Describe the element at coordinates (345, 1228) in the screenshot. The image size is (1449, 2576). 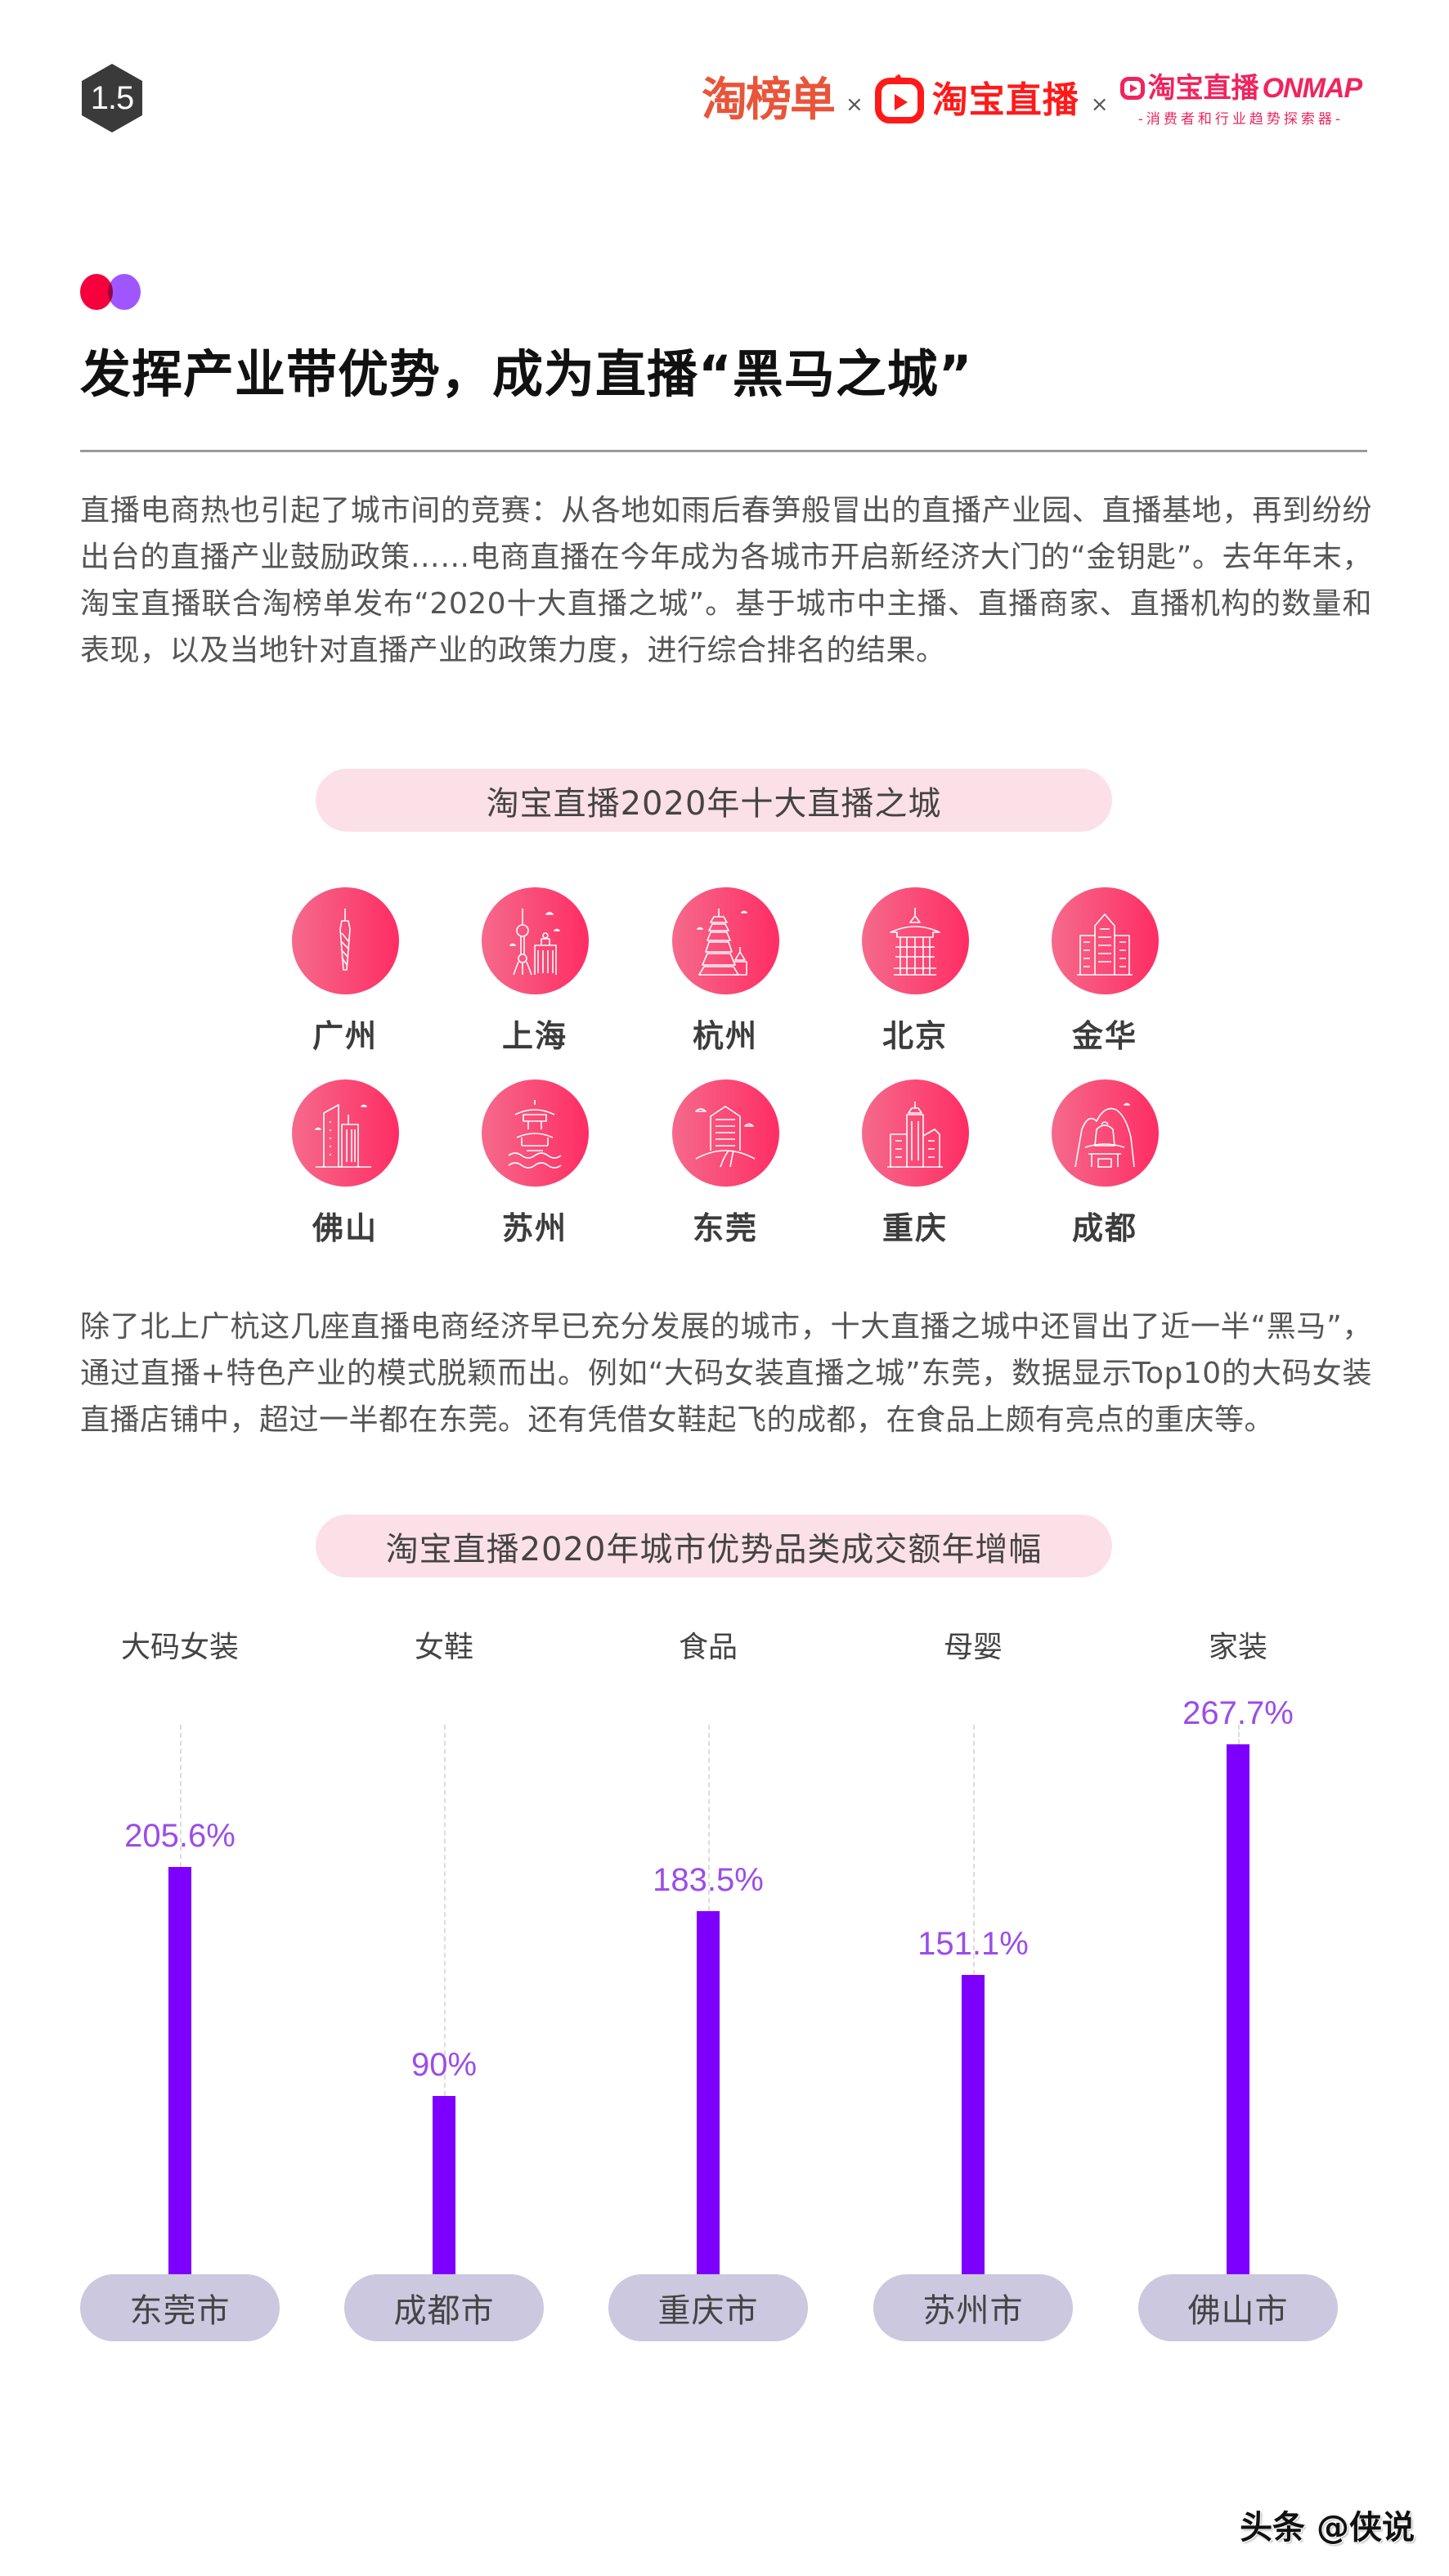
I see `city-label: 佛山` at that location.